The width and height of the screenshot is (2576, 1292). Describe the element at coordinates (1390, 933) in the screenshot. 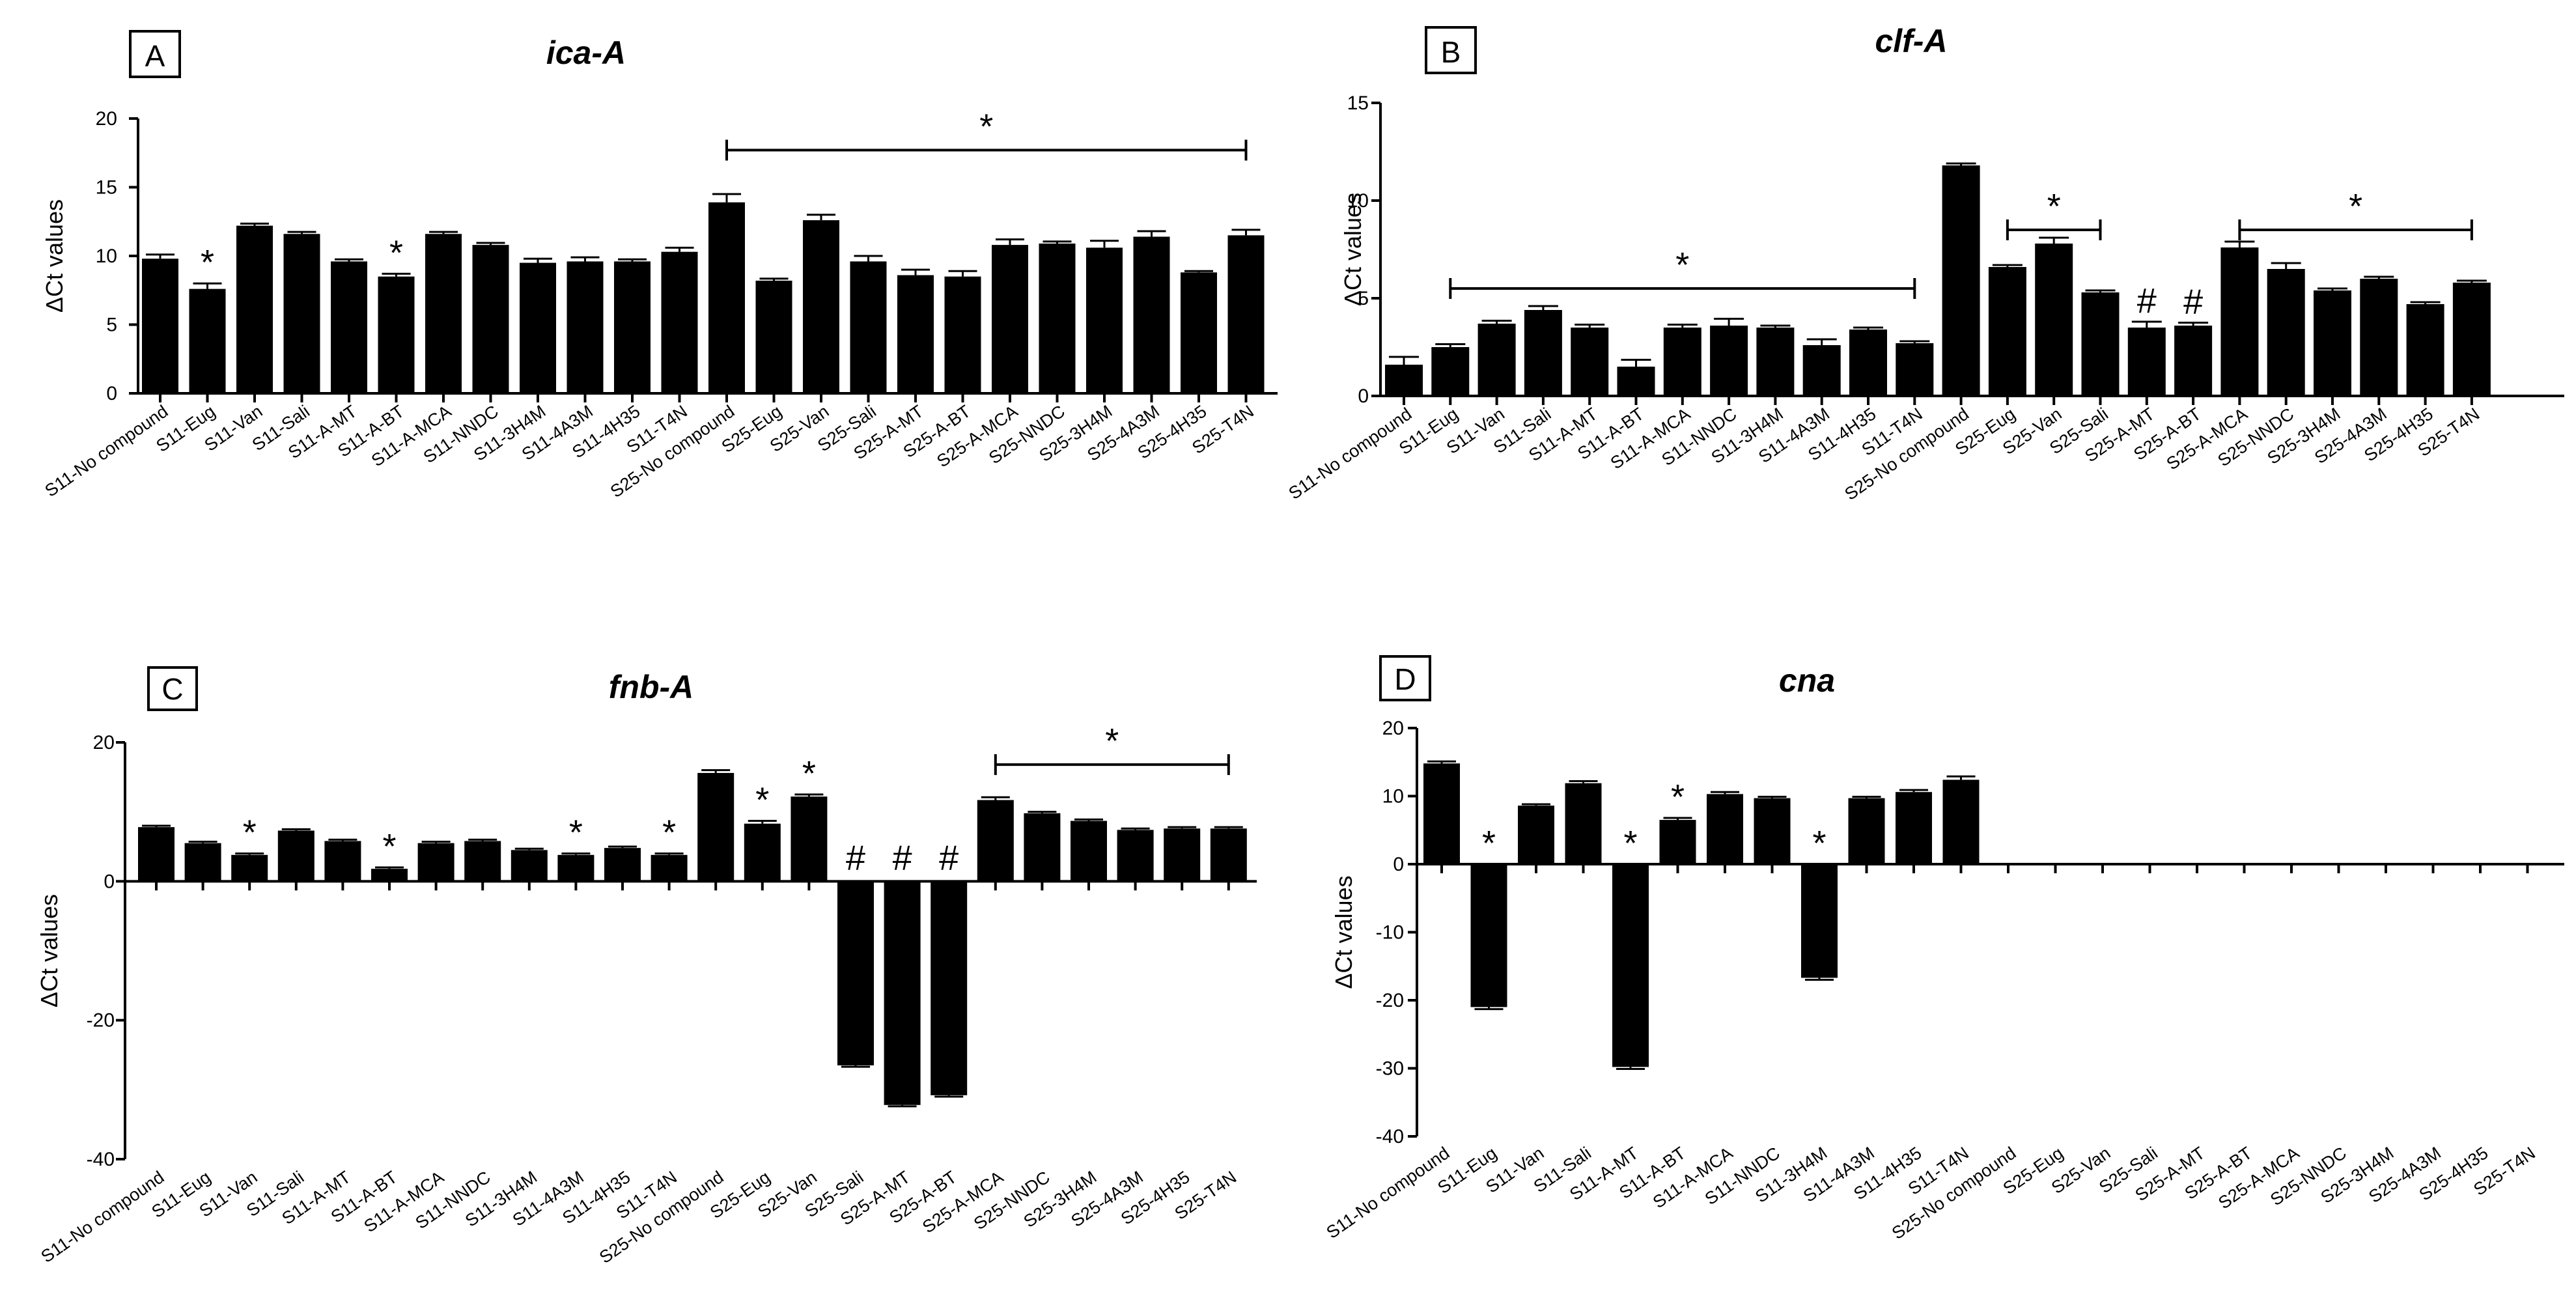

I see `y-tick-label: -10` at that location.